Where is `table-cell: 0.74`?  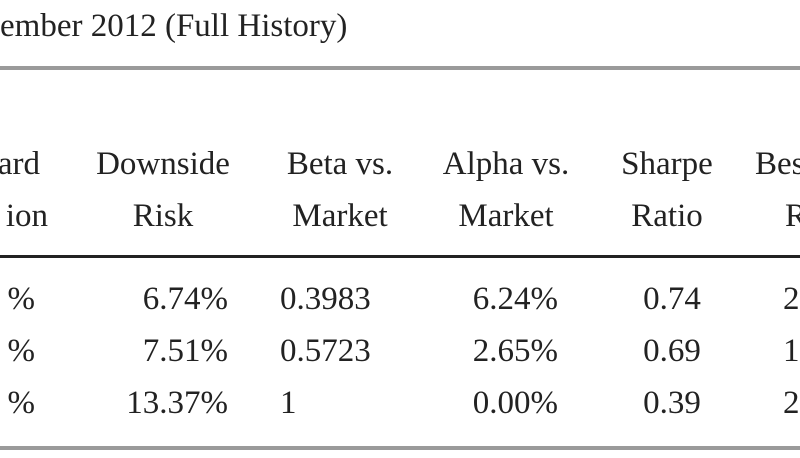 table-cell: 0.74 is located at coordinates (672, 299).